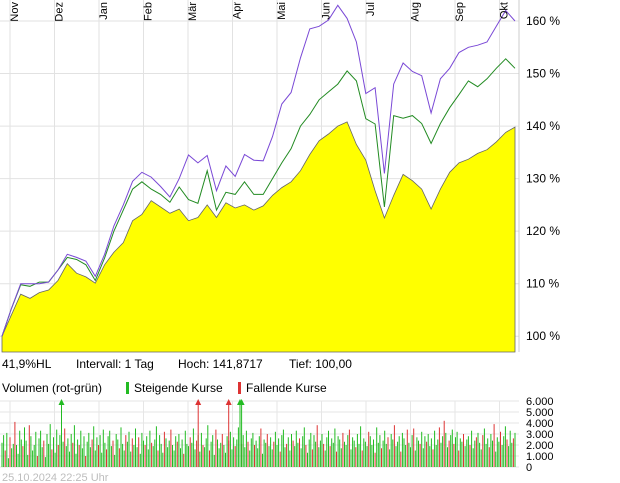  What do you see at coordinates (15, 12) in the screenshot?
I see `month-label: Nov` at bounding box center [15, 12].